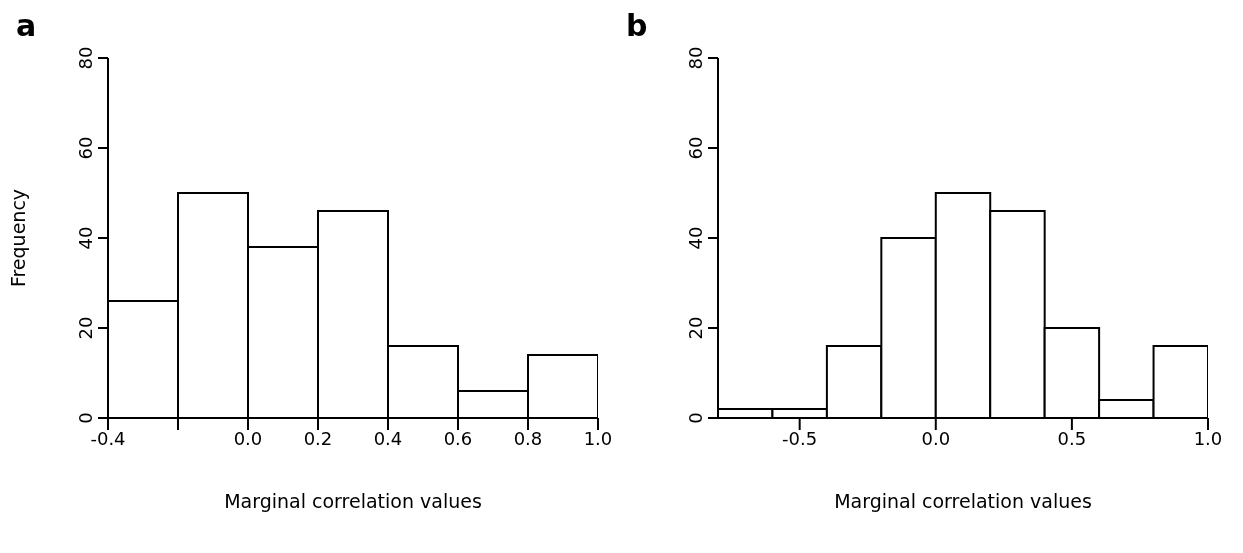 The height and width of the screenshot is (553, 1243). I want to click on x-tick-label: 0.2, so click(318, 438).